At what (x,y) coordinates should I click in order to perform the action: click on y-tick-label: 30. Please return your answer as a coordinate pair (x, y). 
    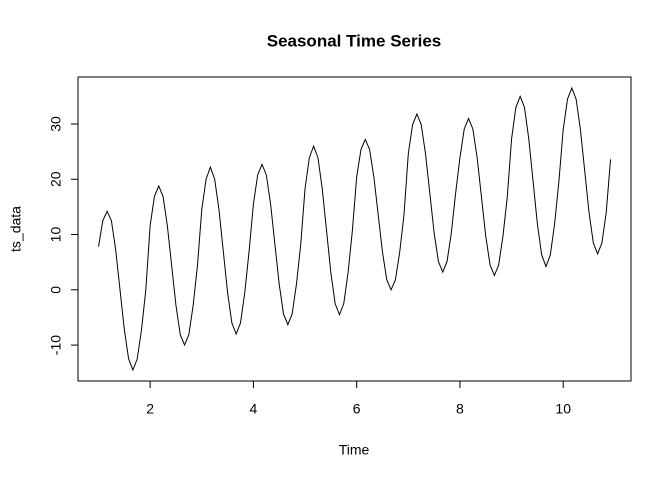
    Looking at the image, I should click on (56, 124).